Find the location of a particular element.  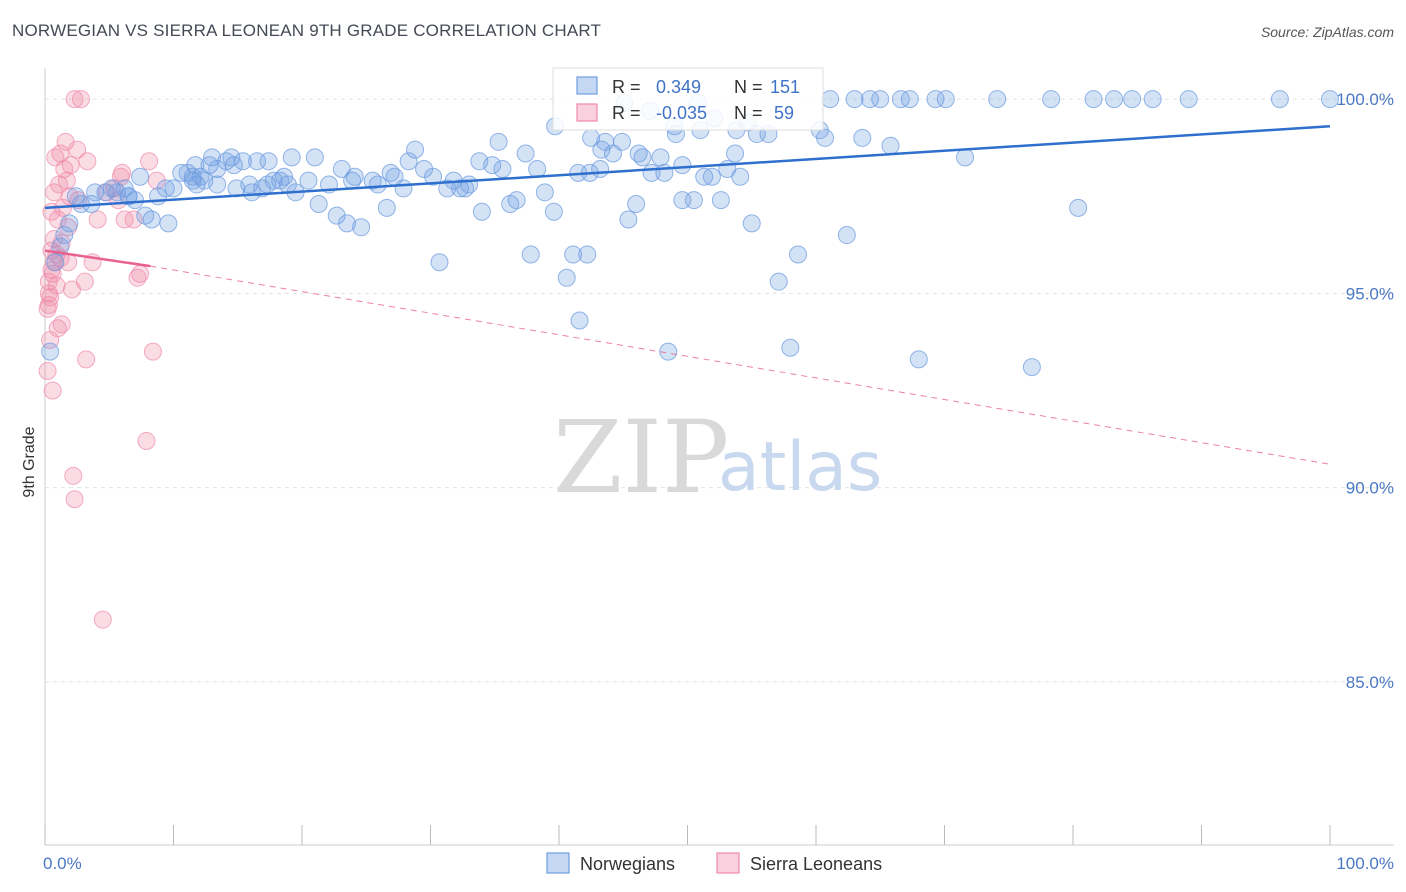

stats-r-label-norwegians: R = is located at coordinates (626, 87).